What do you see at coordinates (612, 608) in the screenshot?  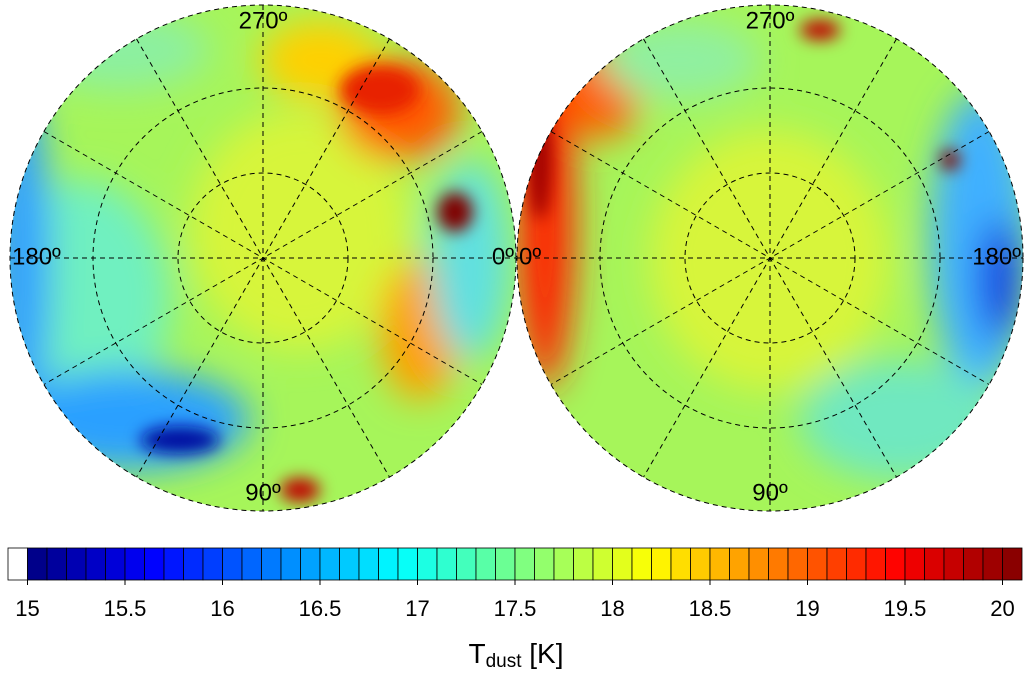 I see `tick-label: 18` at bounding box center [612, 608].